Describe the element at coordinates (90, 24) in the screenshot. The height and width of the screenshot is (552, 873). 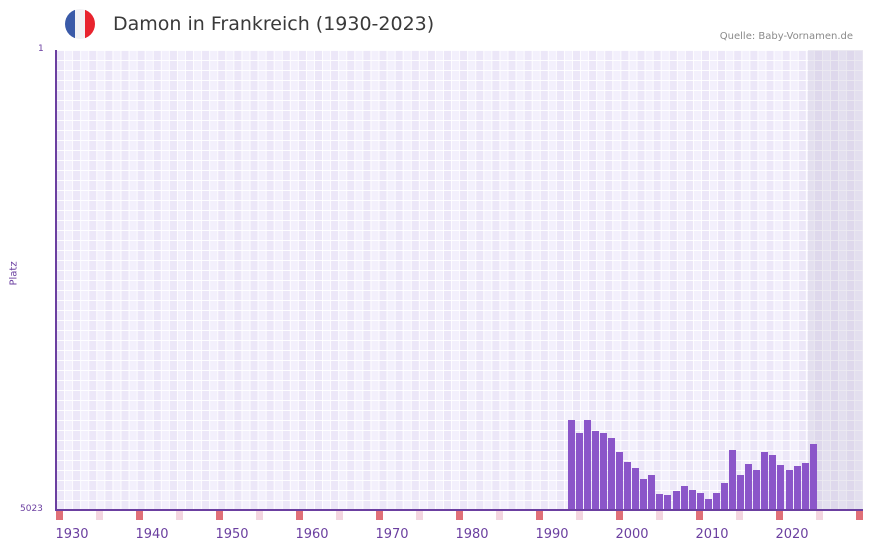
I see `flag-red` at that location.